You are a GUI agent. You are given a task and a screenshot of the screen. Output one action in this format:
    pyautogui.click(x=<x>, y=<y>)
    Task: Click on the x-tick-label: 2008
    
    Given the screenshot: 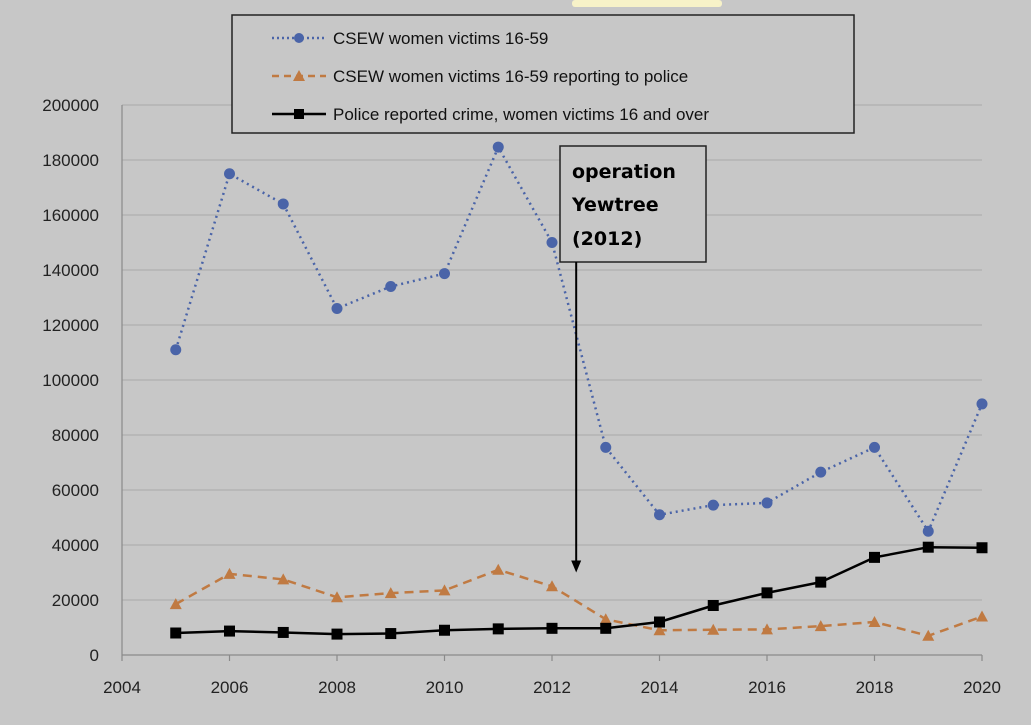 What is the action you would take?
    pyautogui.click(x=337, y=687)
    